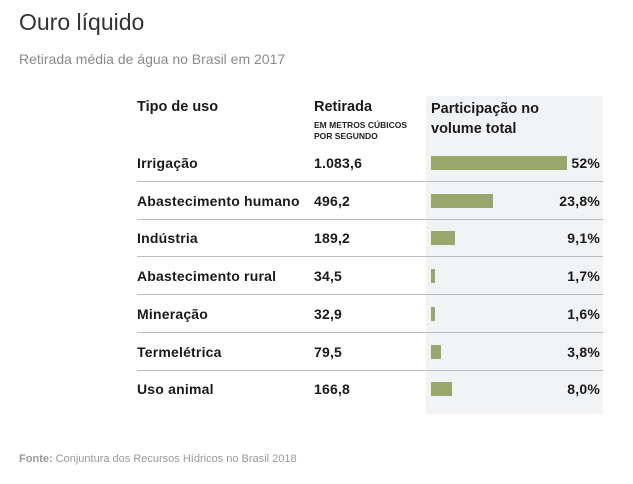  What do you see at coordinates (583, 351) in the screenshot?
I see `row-pct: 3,8%` at bounding box center [583, 351].